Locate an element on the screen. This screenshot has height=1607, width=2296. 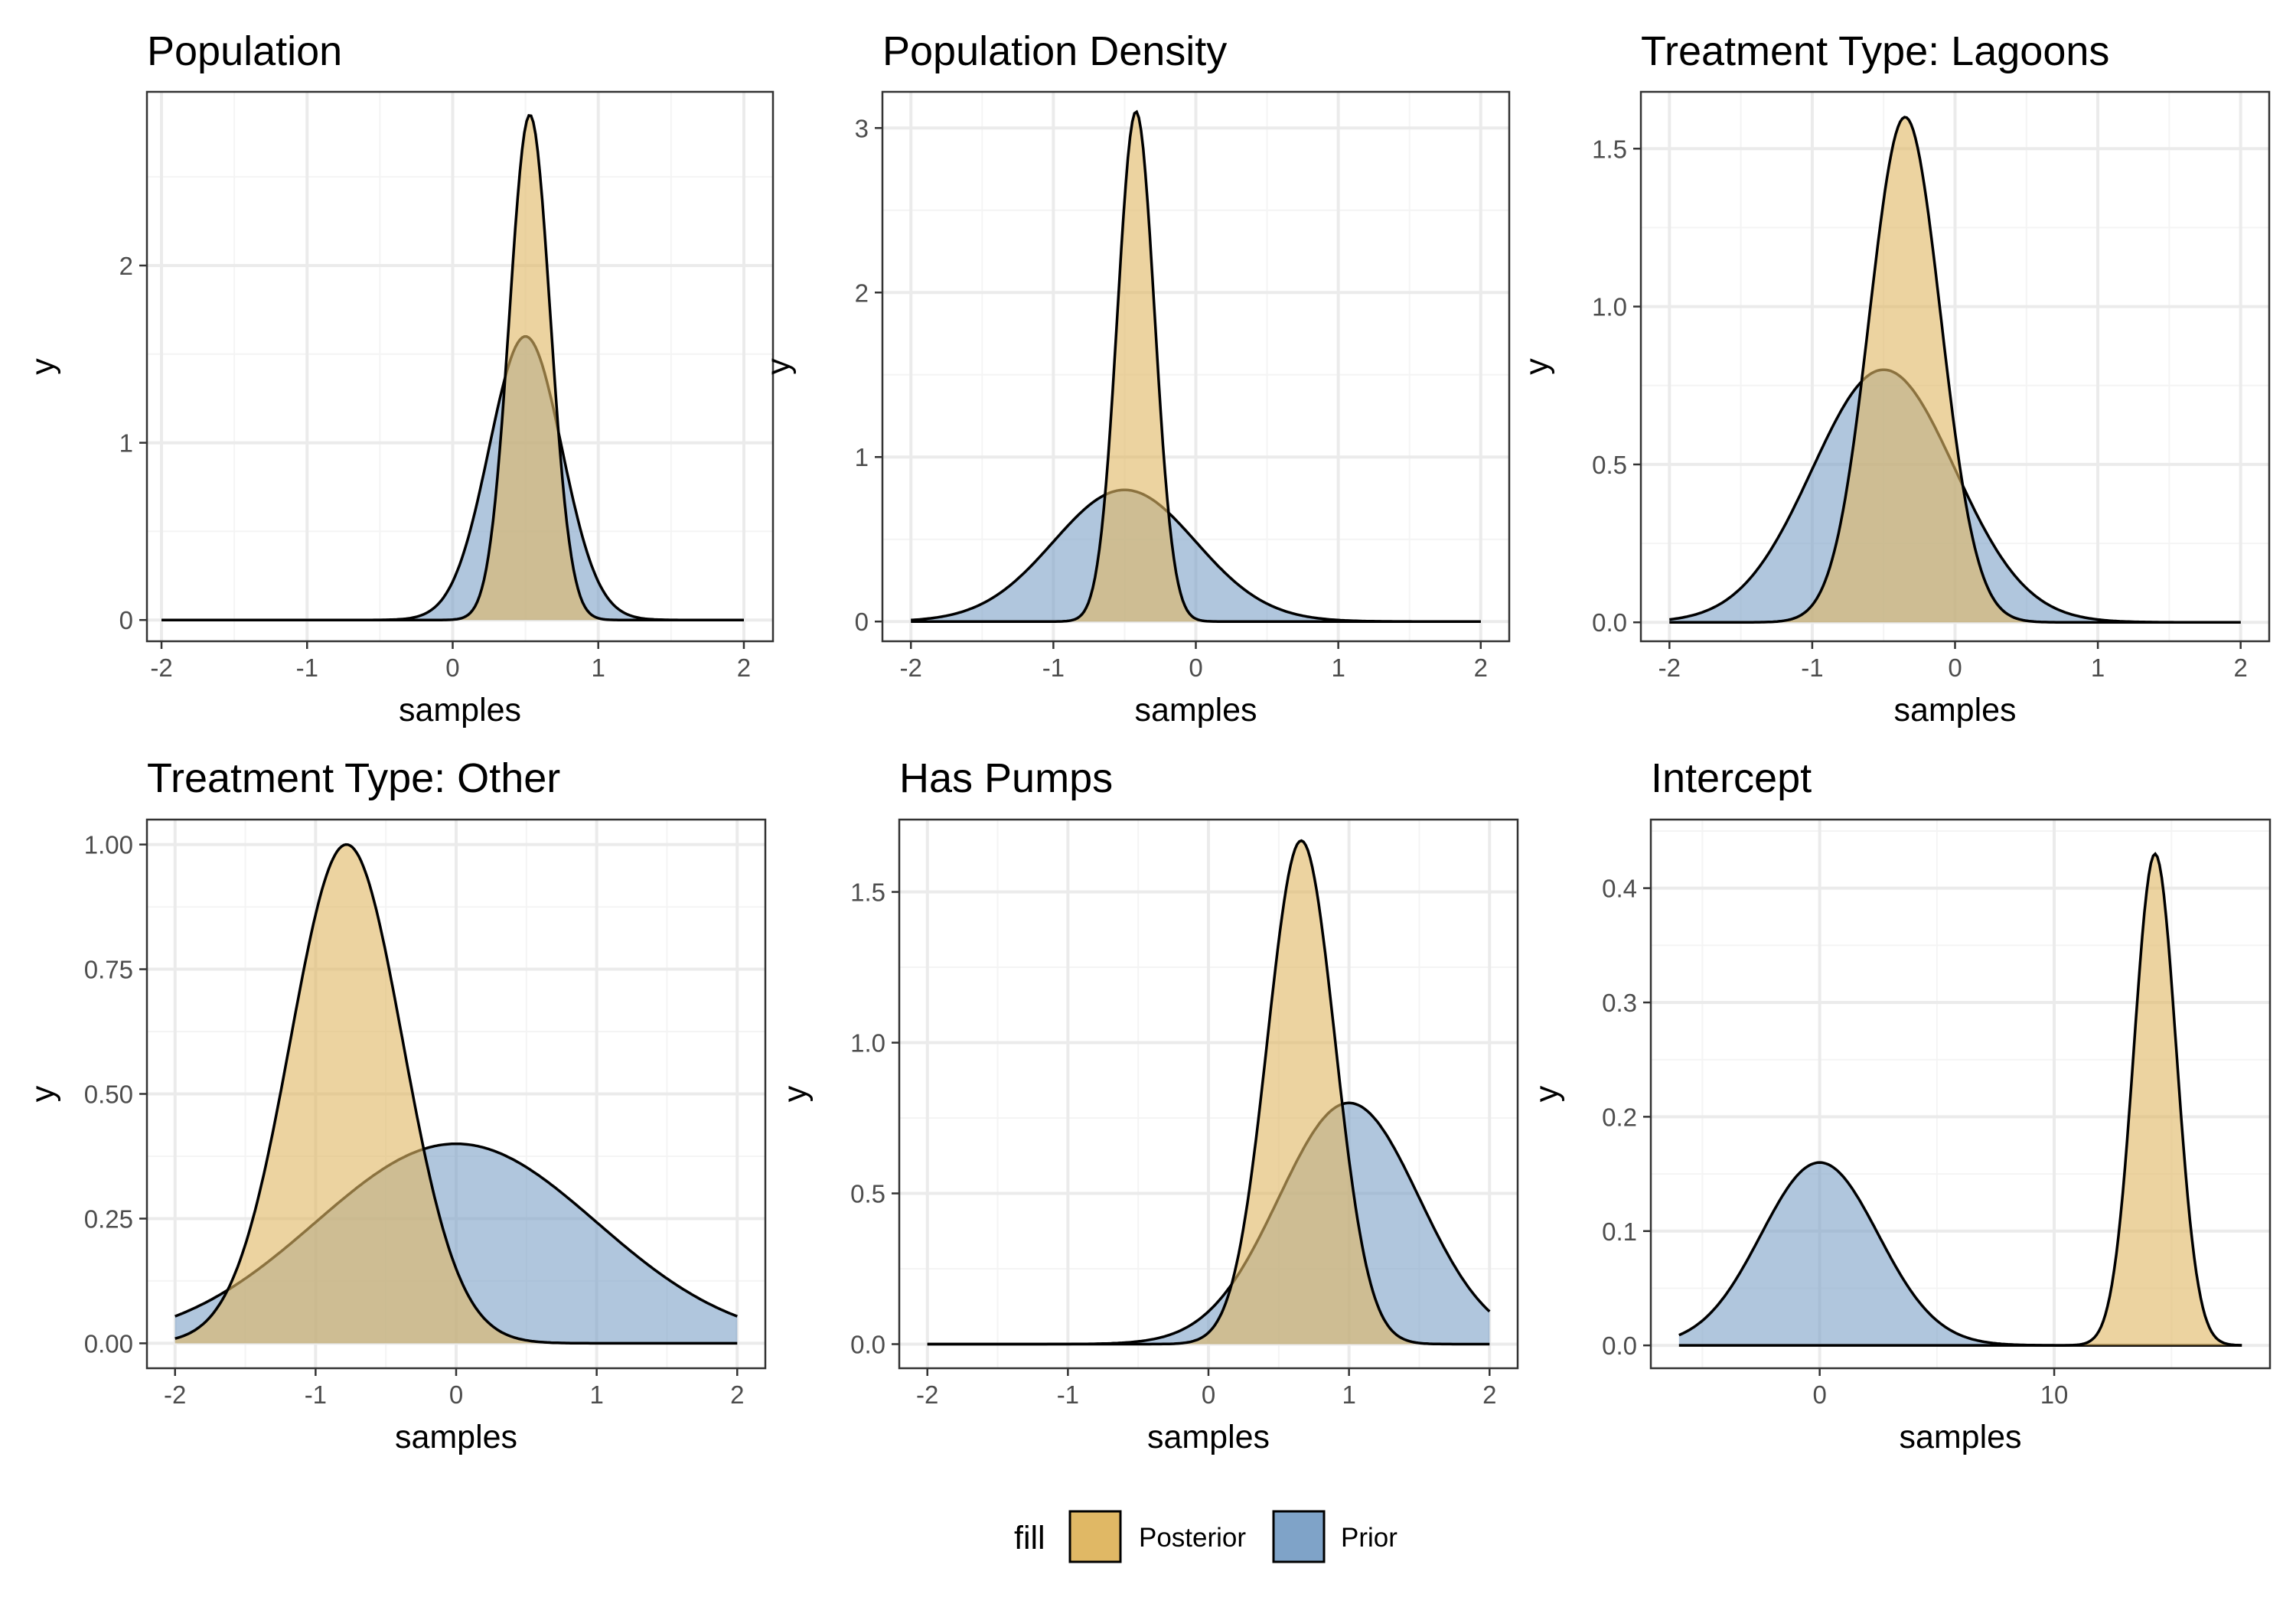
panel-5: -2 -1 0 1 2 0.0 0.5 1.0 1.5 Has Pumps samples y is located at coordinates (1148, 1105).